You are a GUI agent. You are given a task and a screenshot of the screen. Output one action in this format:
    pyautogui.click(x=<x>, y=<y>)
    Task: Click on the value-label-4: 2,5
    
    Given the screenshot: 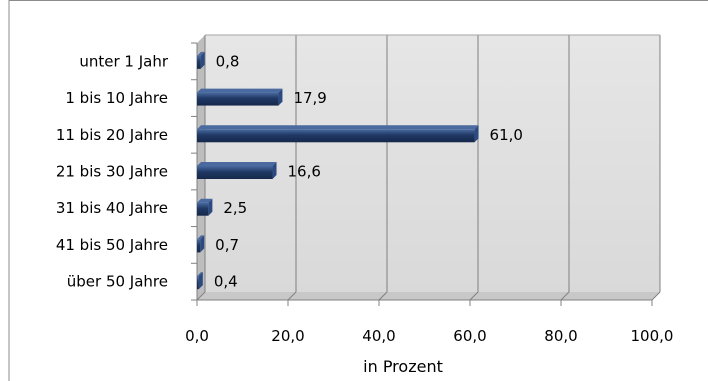 What is the action you would take?
    pyautogui.click(x=235, y=208)
    